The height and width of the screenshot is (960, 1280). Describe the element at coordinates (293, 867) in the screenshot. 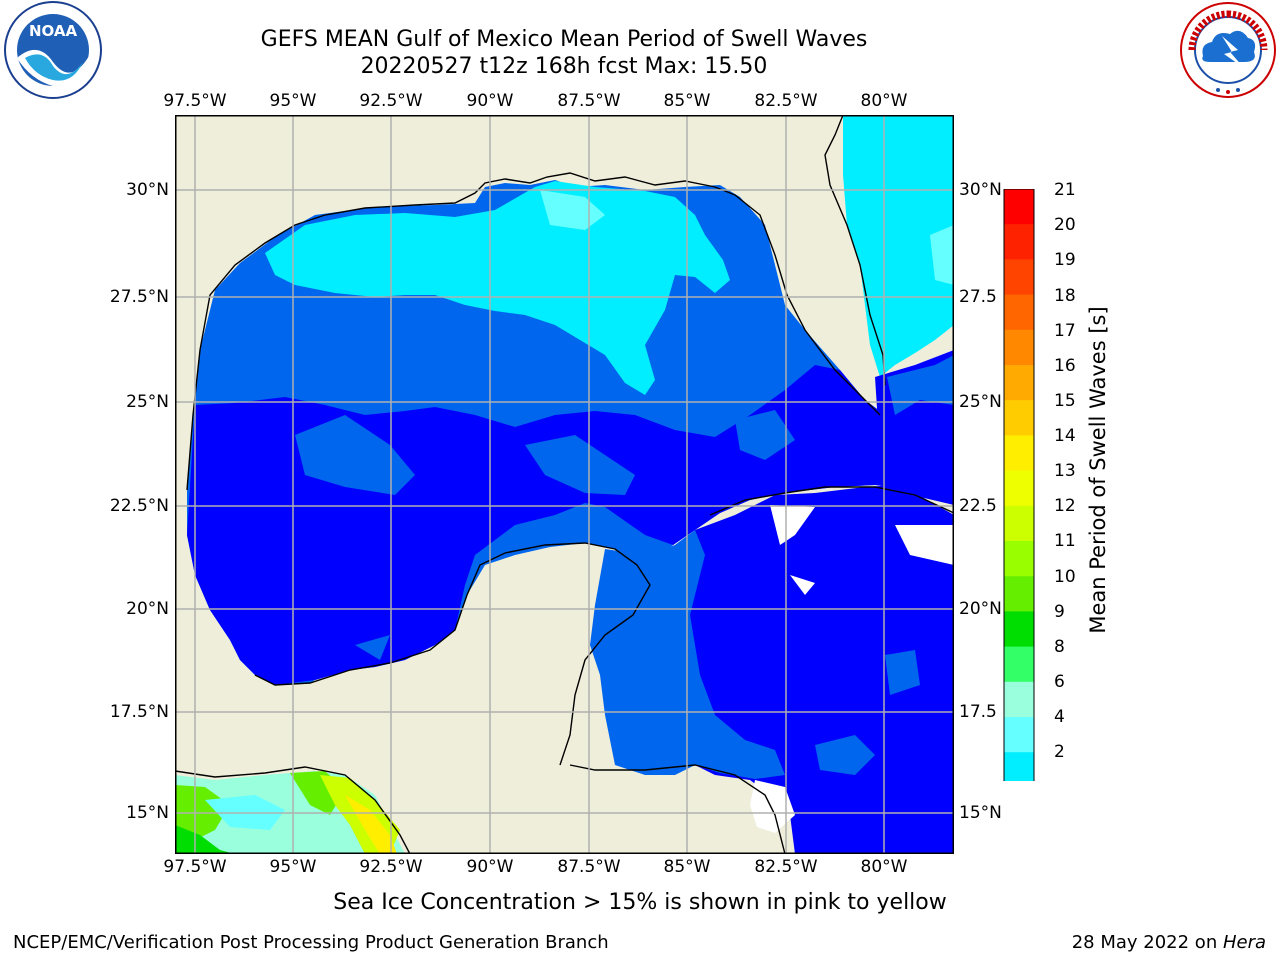

I see `lon-tick-bottom: 95°W` at that location.